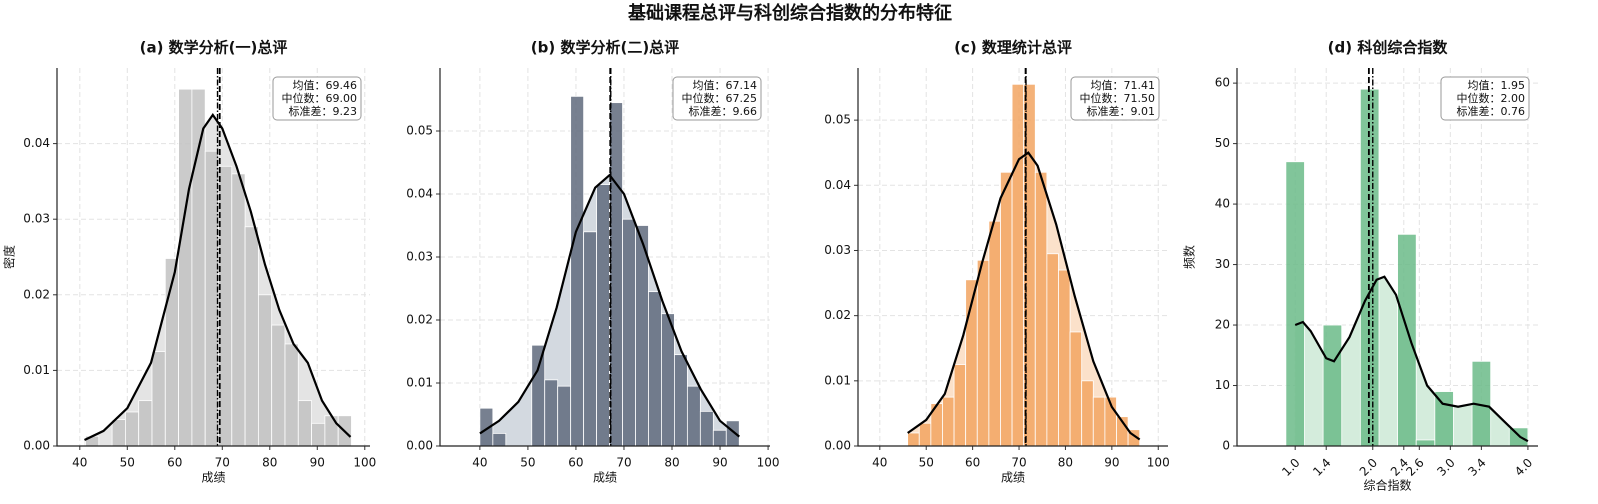  Describe the element at coordinates (1222, 83) in the screenshot. I see `y-tick-label: 60` at that location.